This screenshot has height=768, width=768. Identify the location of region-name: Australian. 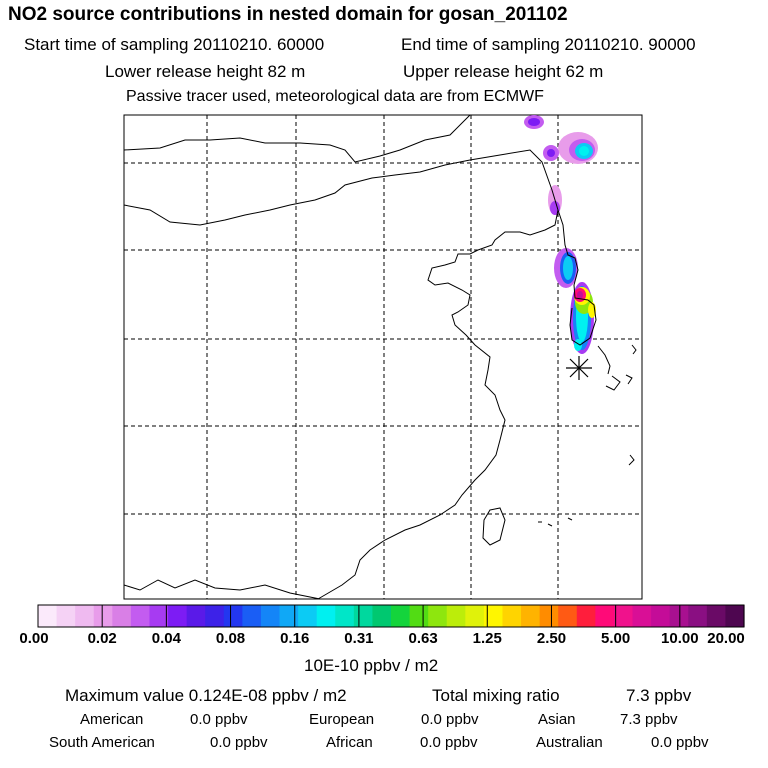
(569, 742).